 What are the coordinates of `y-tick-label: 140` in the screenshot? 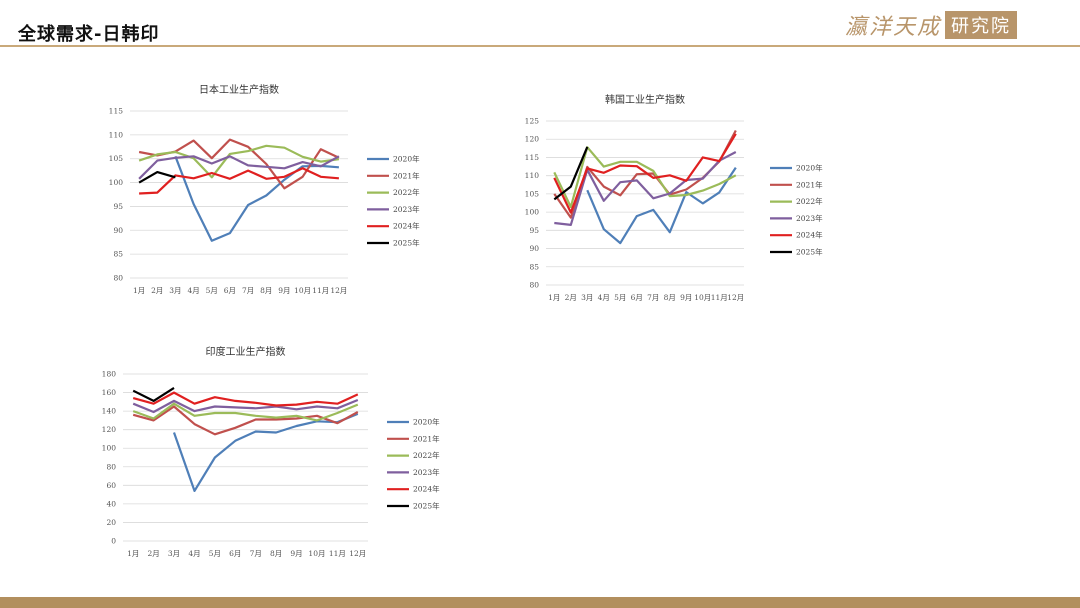 It's located at (109, 411).